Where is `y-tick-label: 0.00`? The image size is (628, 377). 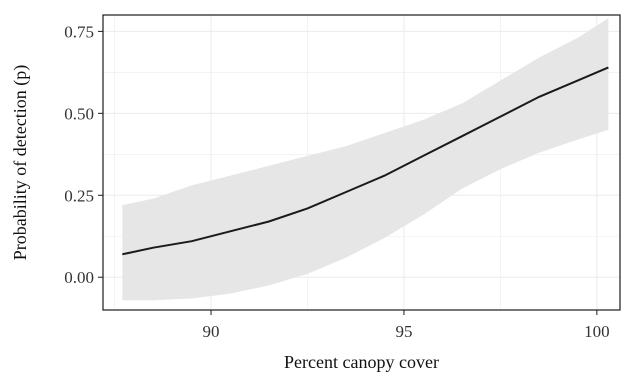 y-tick-label: 0.00 is located at coordinates (79, 277).